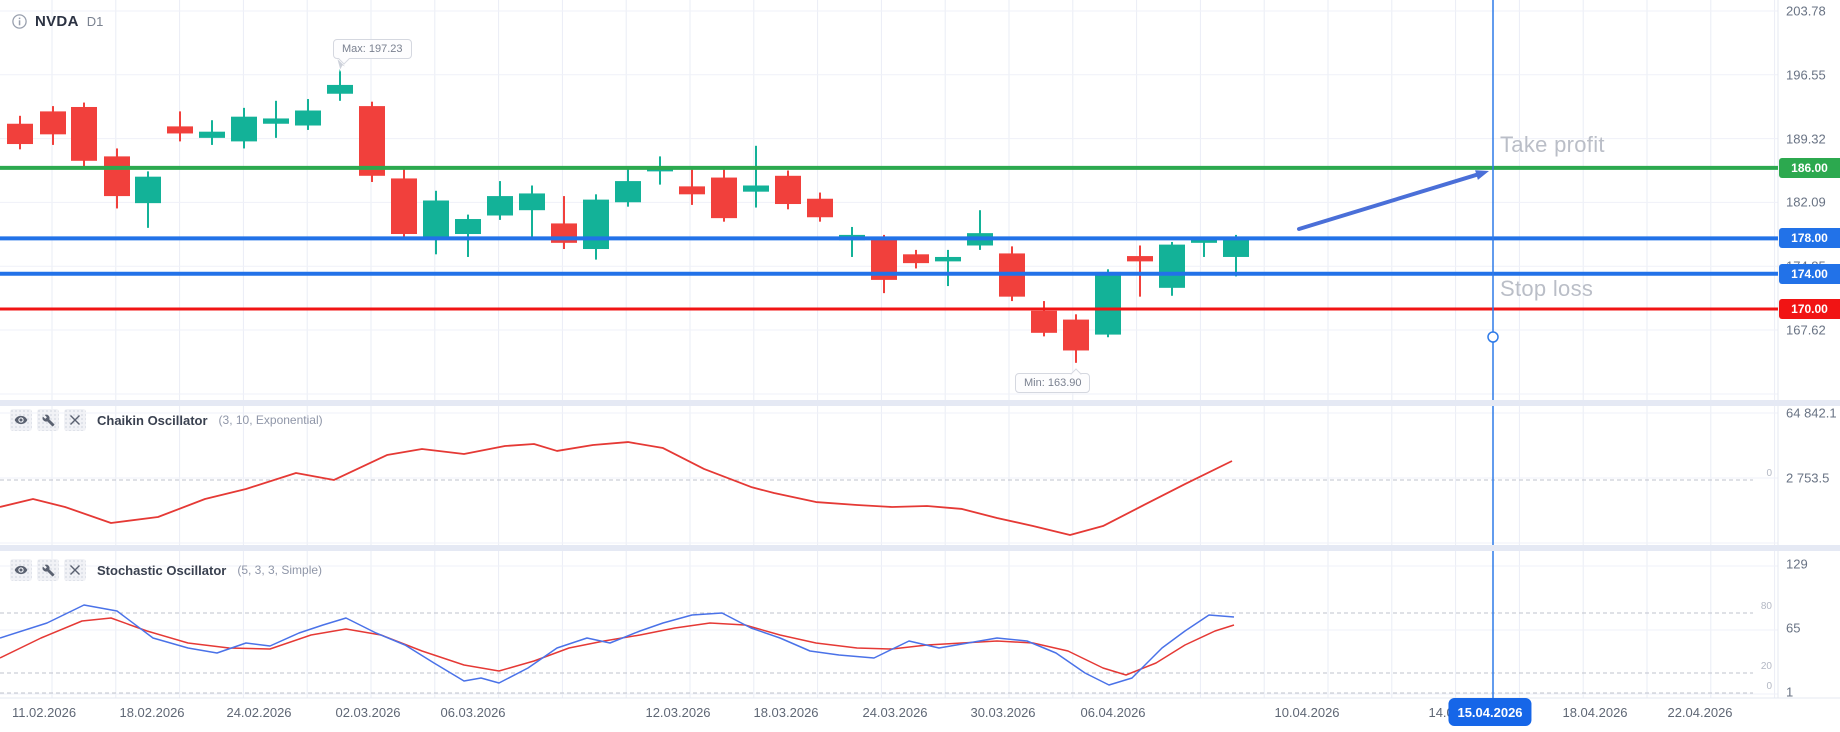 The width and height of the screenshot is (1840, 732). What do you see at coordinates (1790, 692) in the screenshot?
I see `stochastic-axis-label: 1` at bounding box center [1790, 692].